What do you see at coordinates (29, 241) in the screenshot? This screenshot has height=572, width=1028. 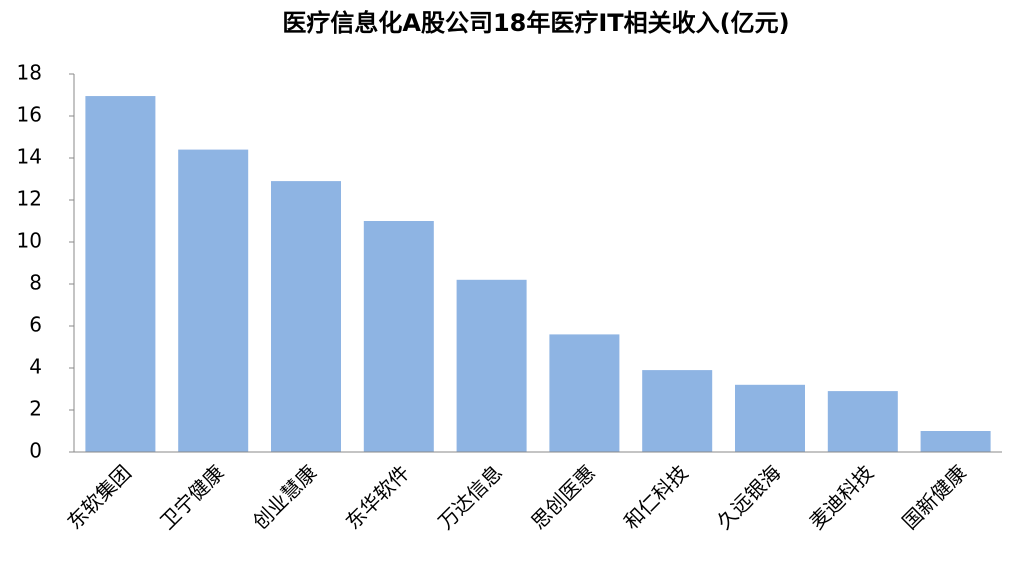 I see `y-tick-label: 10` at bounding box center [29, 241].